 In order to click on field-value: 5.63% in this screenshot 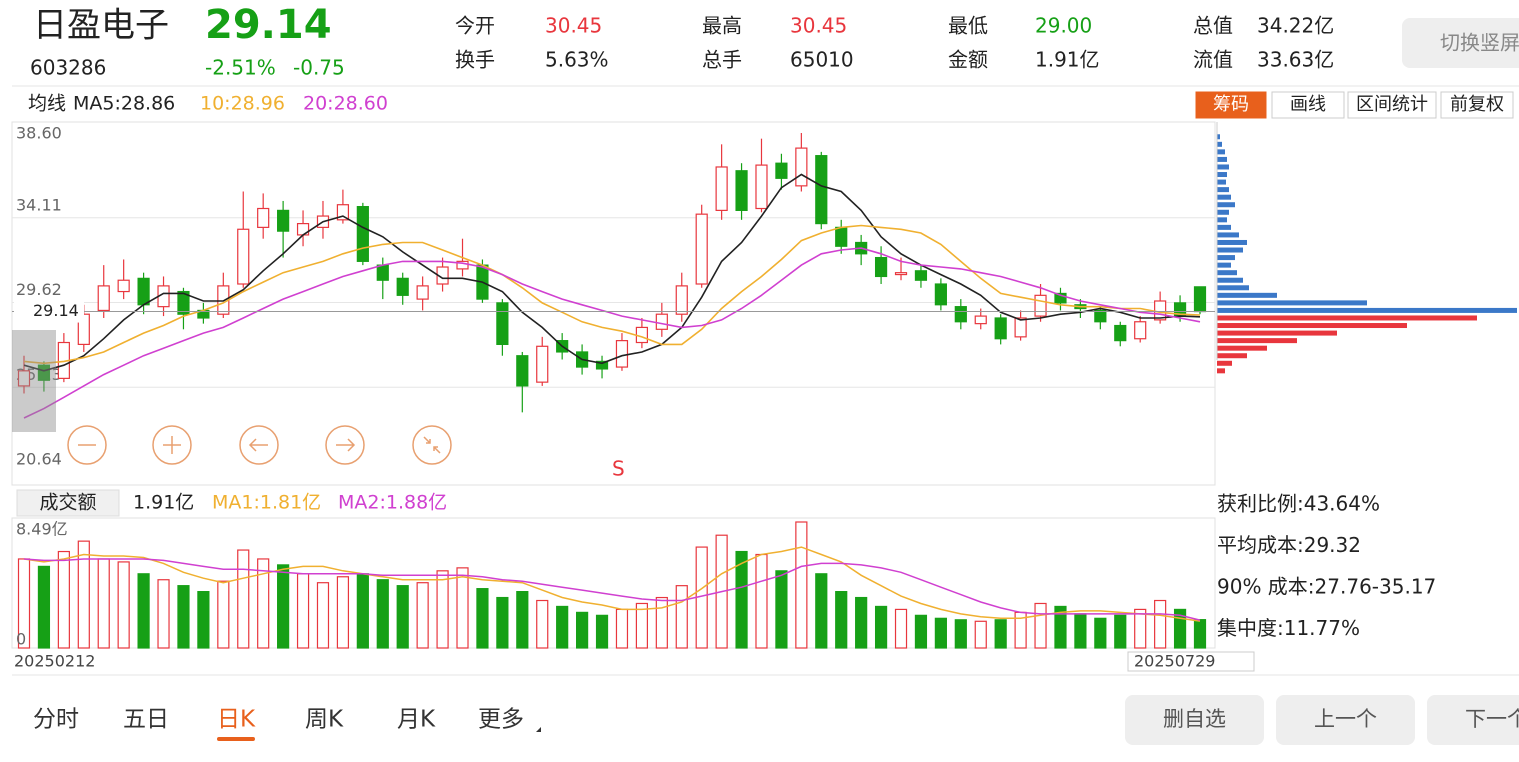, I will do `click(577, 60)`.